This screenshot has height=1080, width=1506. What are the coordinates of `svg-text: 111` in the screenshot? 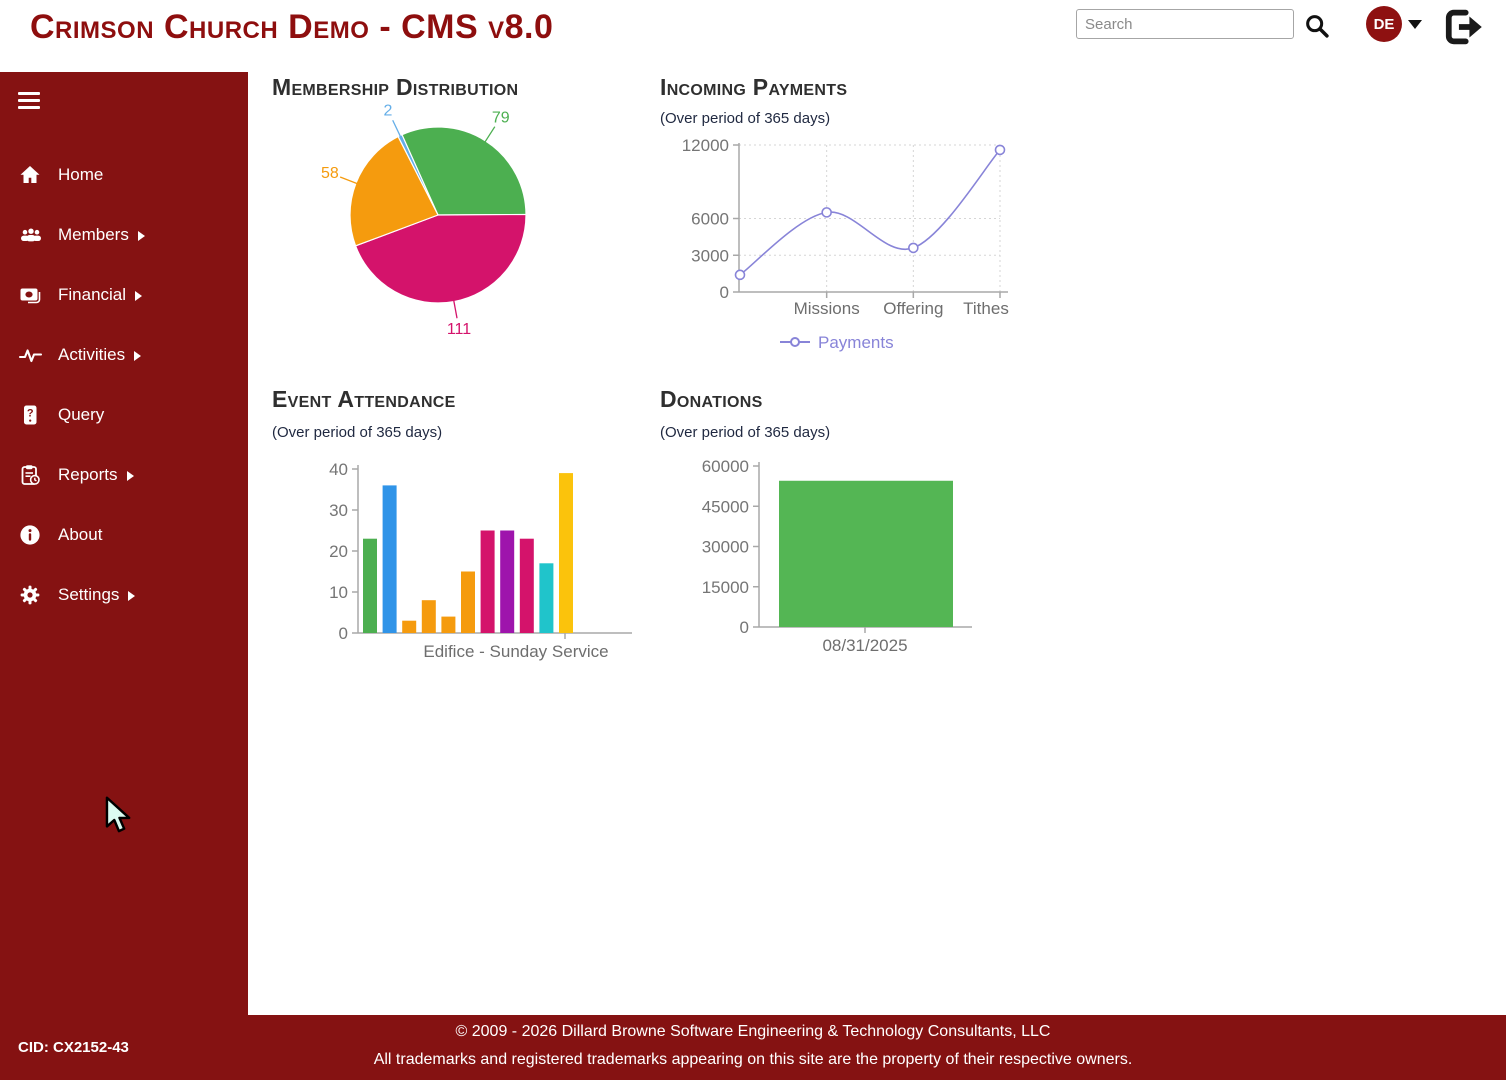 It's located at (459, 329).